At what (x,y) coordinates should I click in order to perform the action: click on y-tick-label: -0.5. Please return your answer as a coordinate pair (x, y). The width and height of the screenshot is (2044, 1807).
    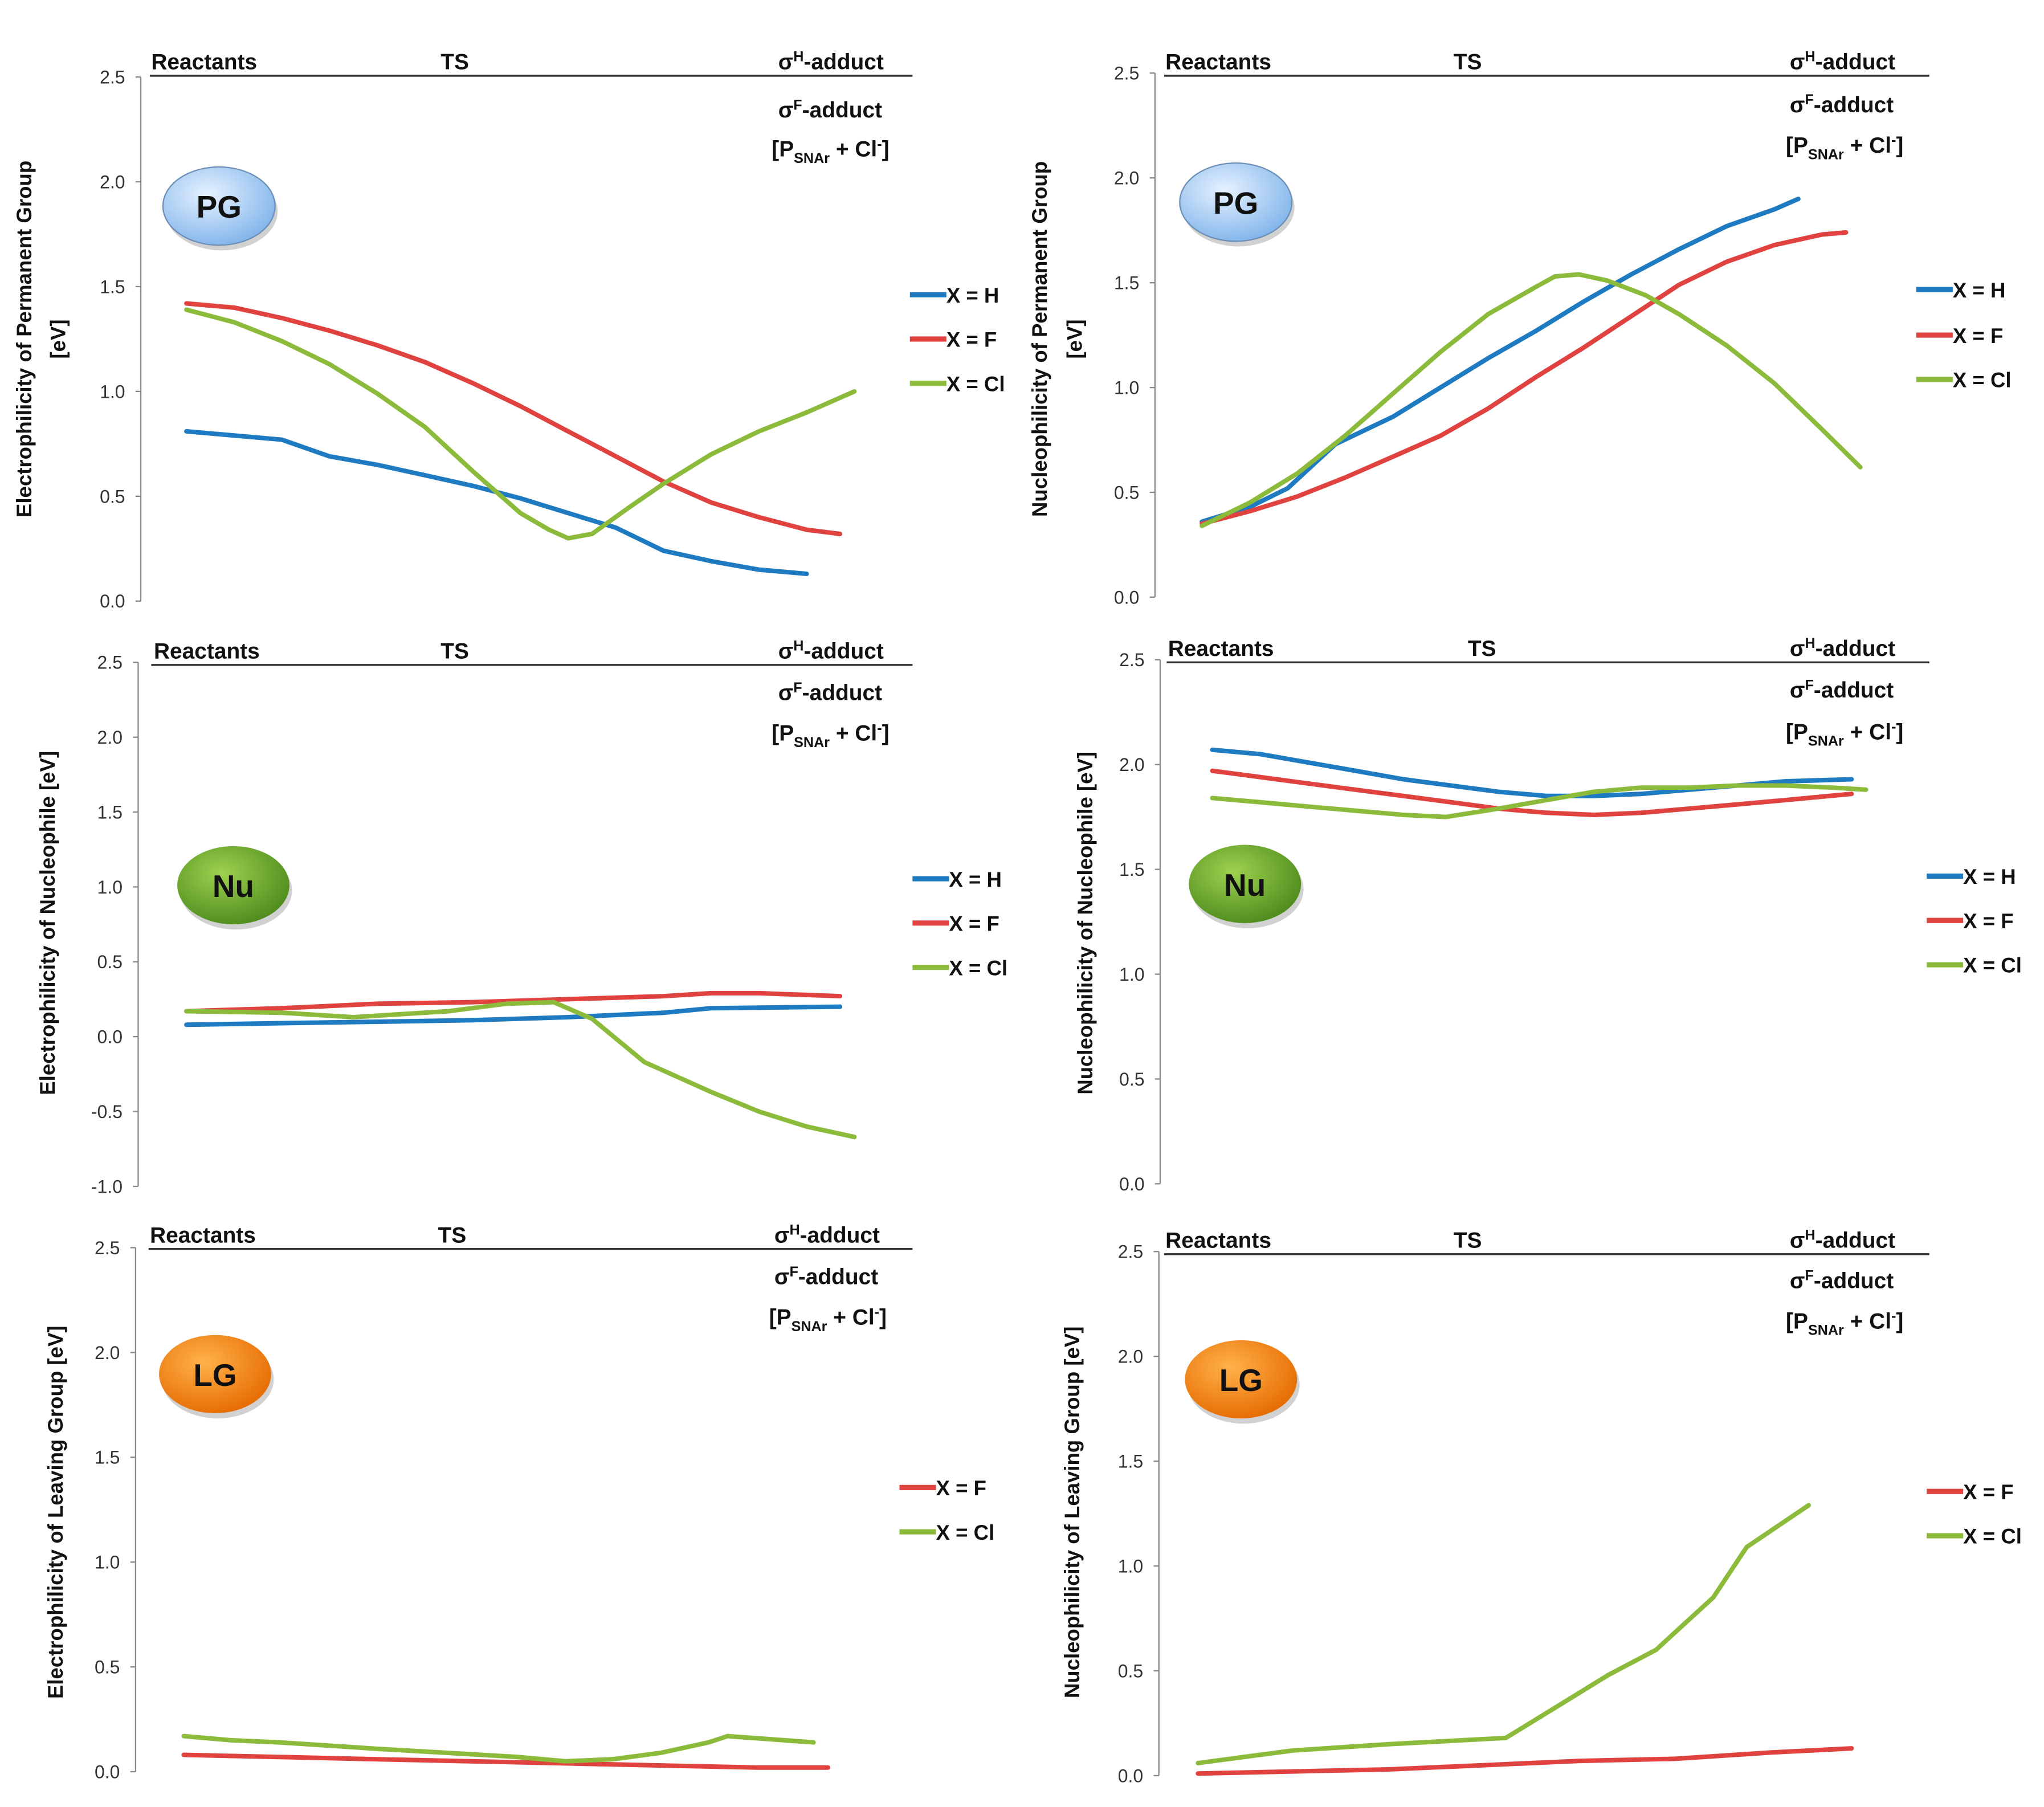
    Looking at the image, I should click on (107, 1112).